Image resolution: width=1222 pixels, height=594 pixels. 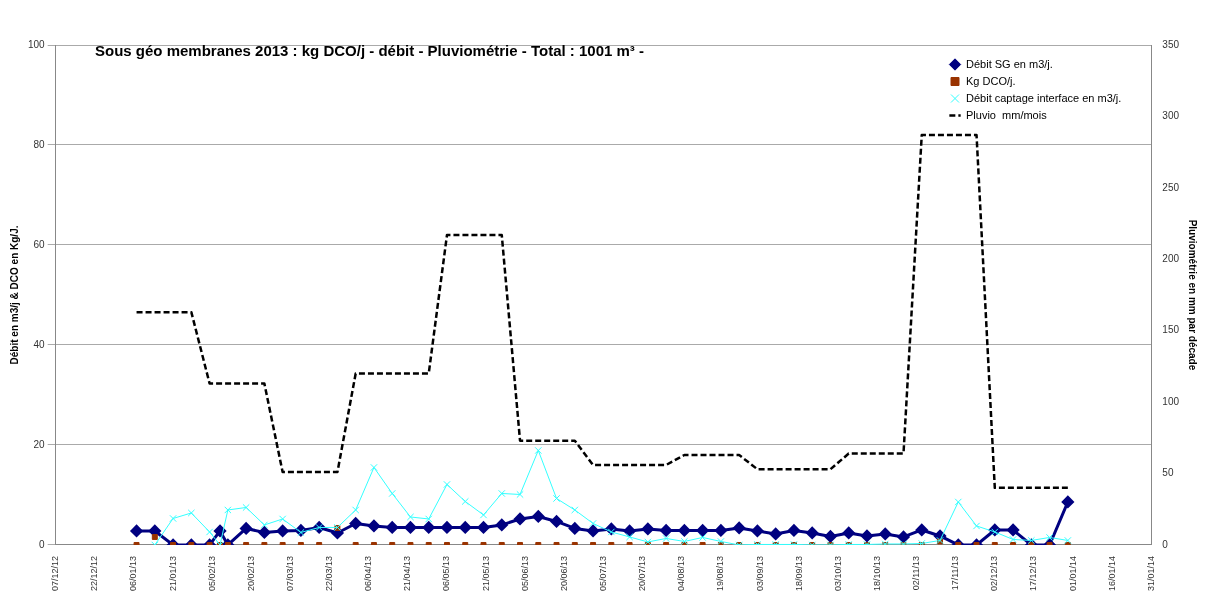 What do you see at coordinates (524, 573) in the screenshot?
I see `x-tick-label: 05/06/13` at bounding box center [524, 573].